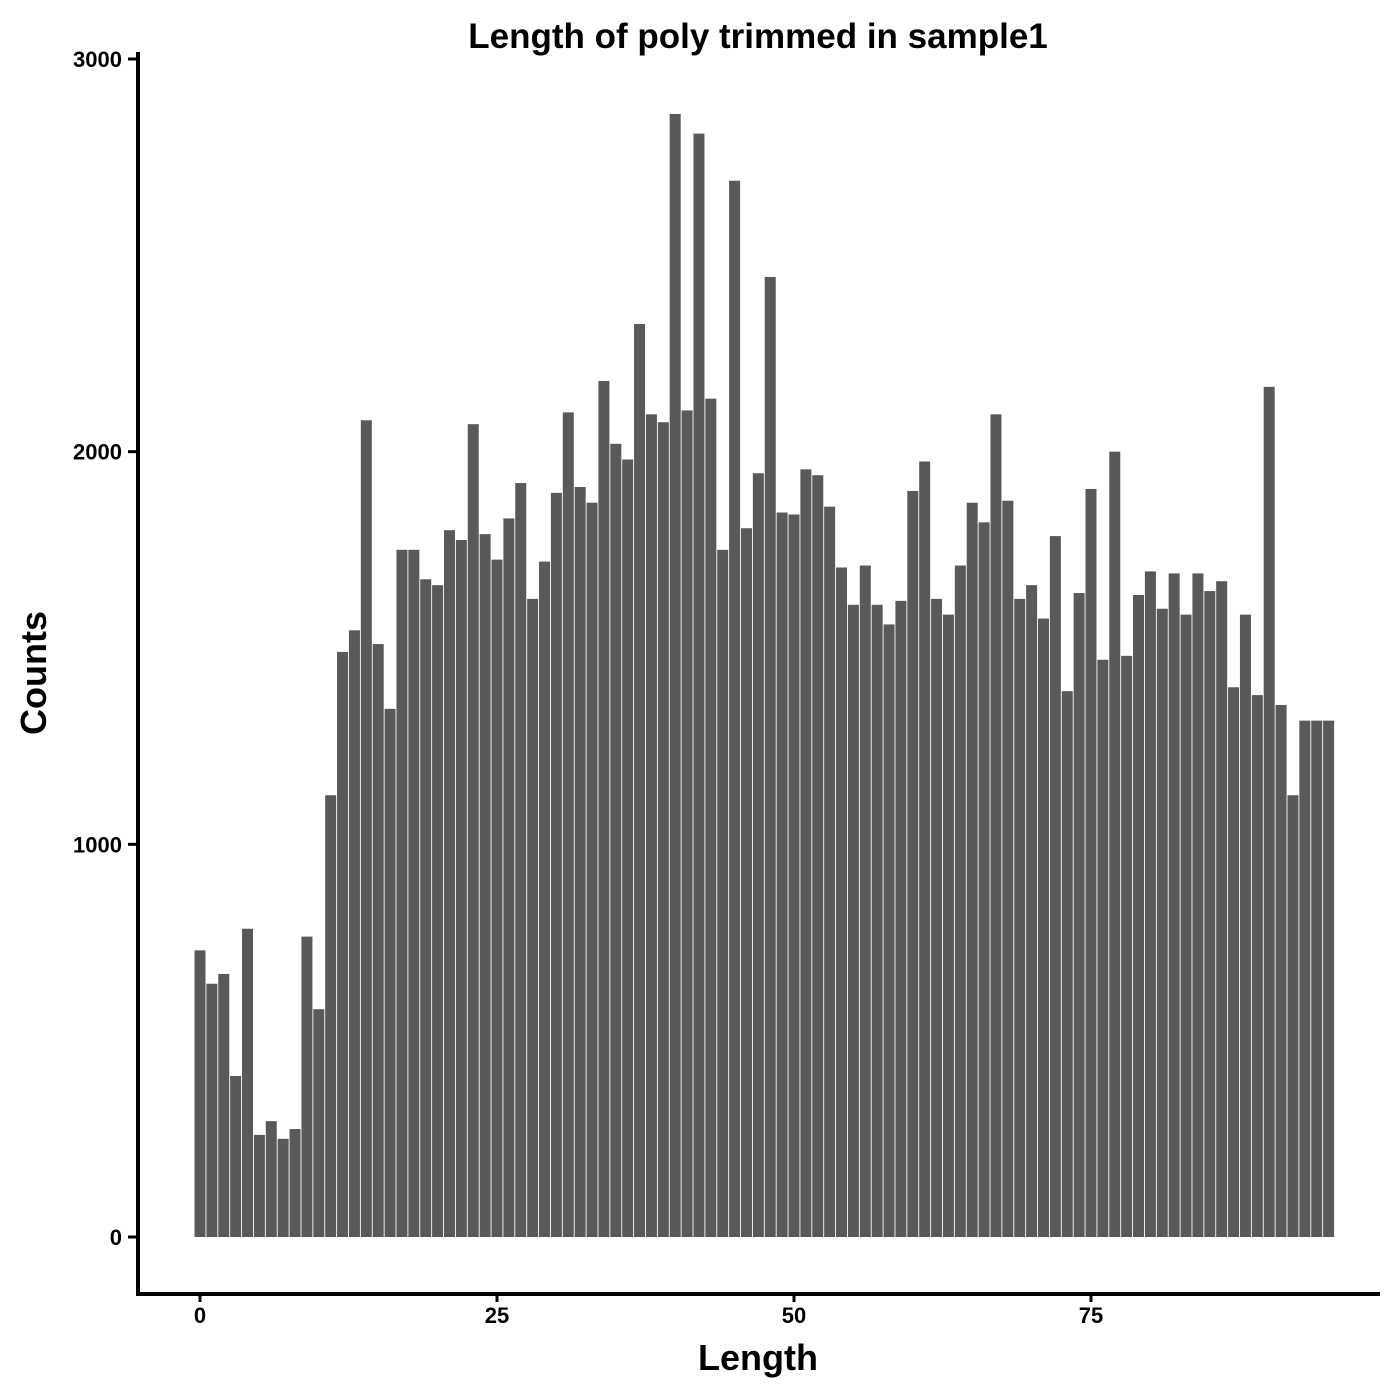 The image size is (1398, 1398). What do you see at coordinates (116, 1237) in the screenshot?
I see `y-tick-label: 0` at bounding box center [116, 1237].